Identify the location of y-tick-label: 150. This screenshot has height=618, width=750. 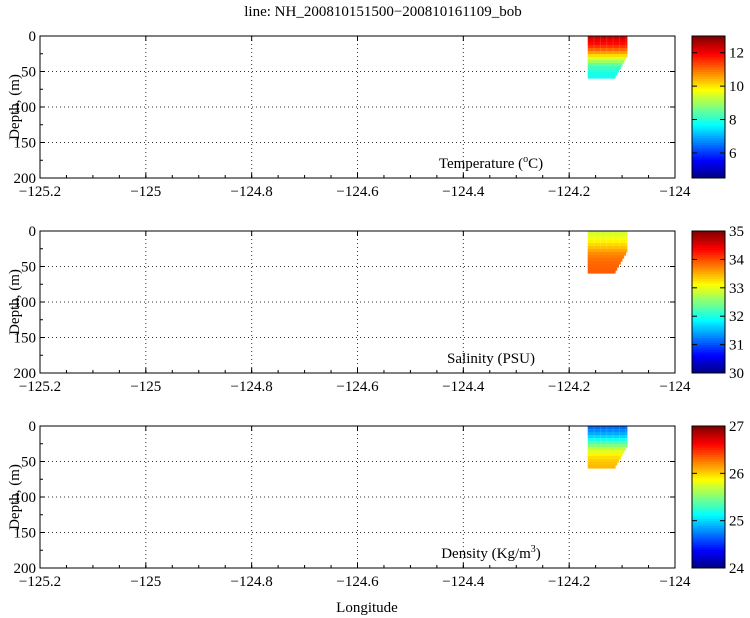
(25, 144).